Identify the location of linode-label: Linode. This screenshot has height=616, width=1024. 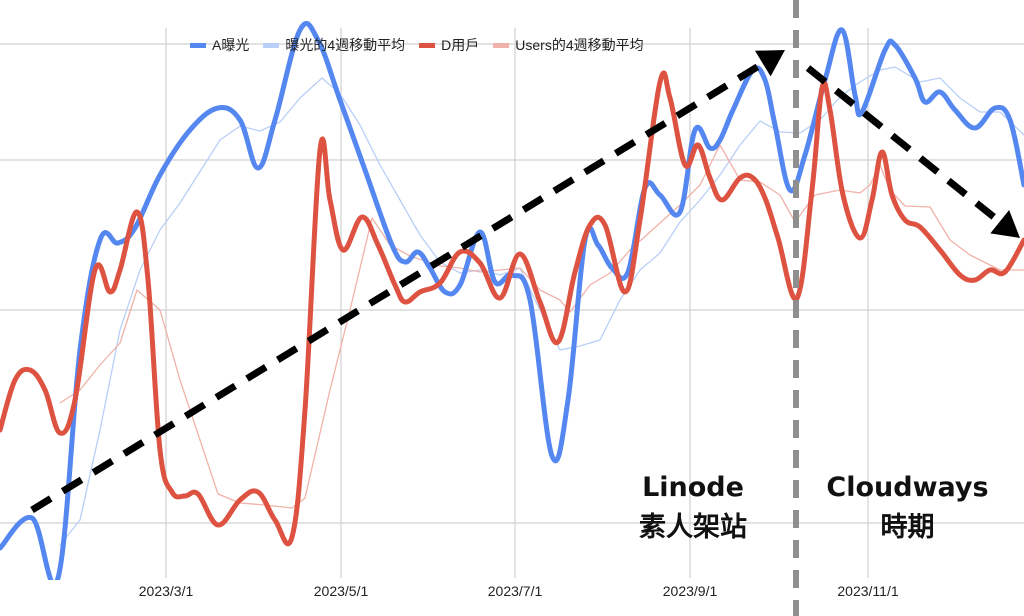
(693, 487).